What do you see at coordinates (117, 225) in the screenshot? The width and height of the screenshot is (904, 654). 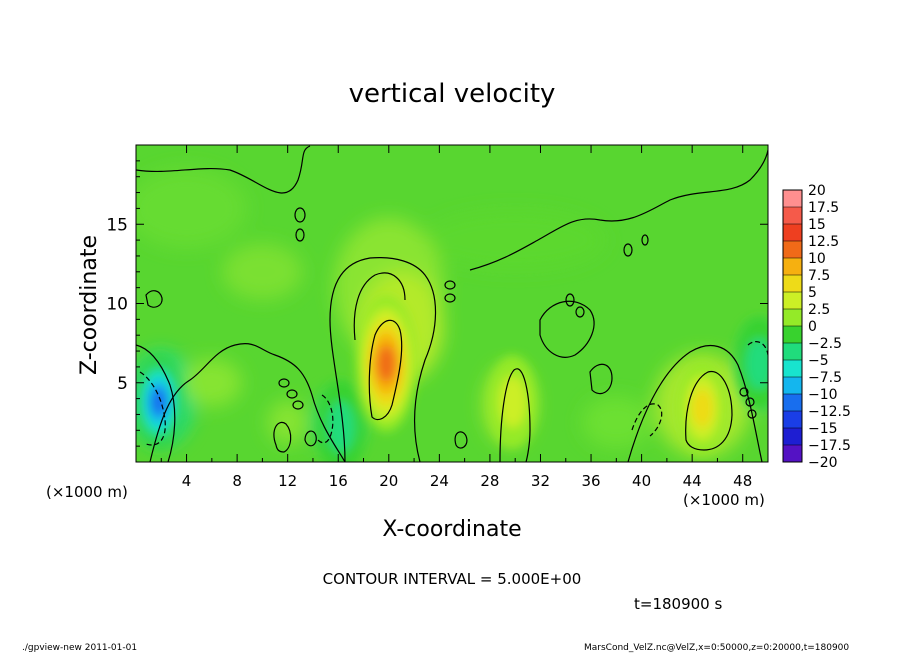 I see `y-tick-label: 15` at bounding box center [117, 225].